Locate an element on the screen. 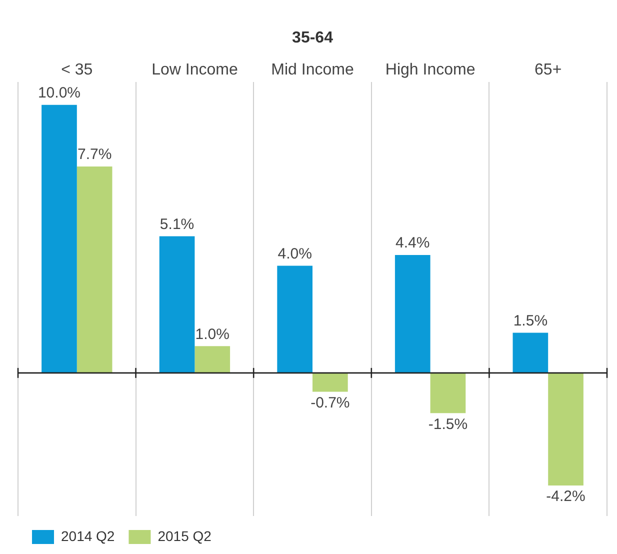 This screenshot has width=617, height=554. data-label: 4.0% is located at coordinates (295, 253).